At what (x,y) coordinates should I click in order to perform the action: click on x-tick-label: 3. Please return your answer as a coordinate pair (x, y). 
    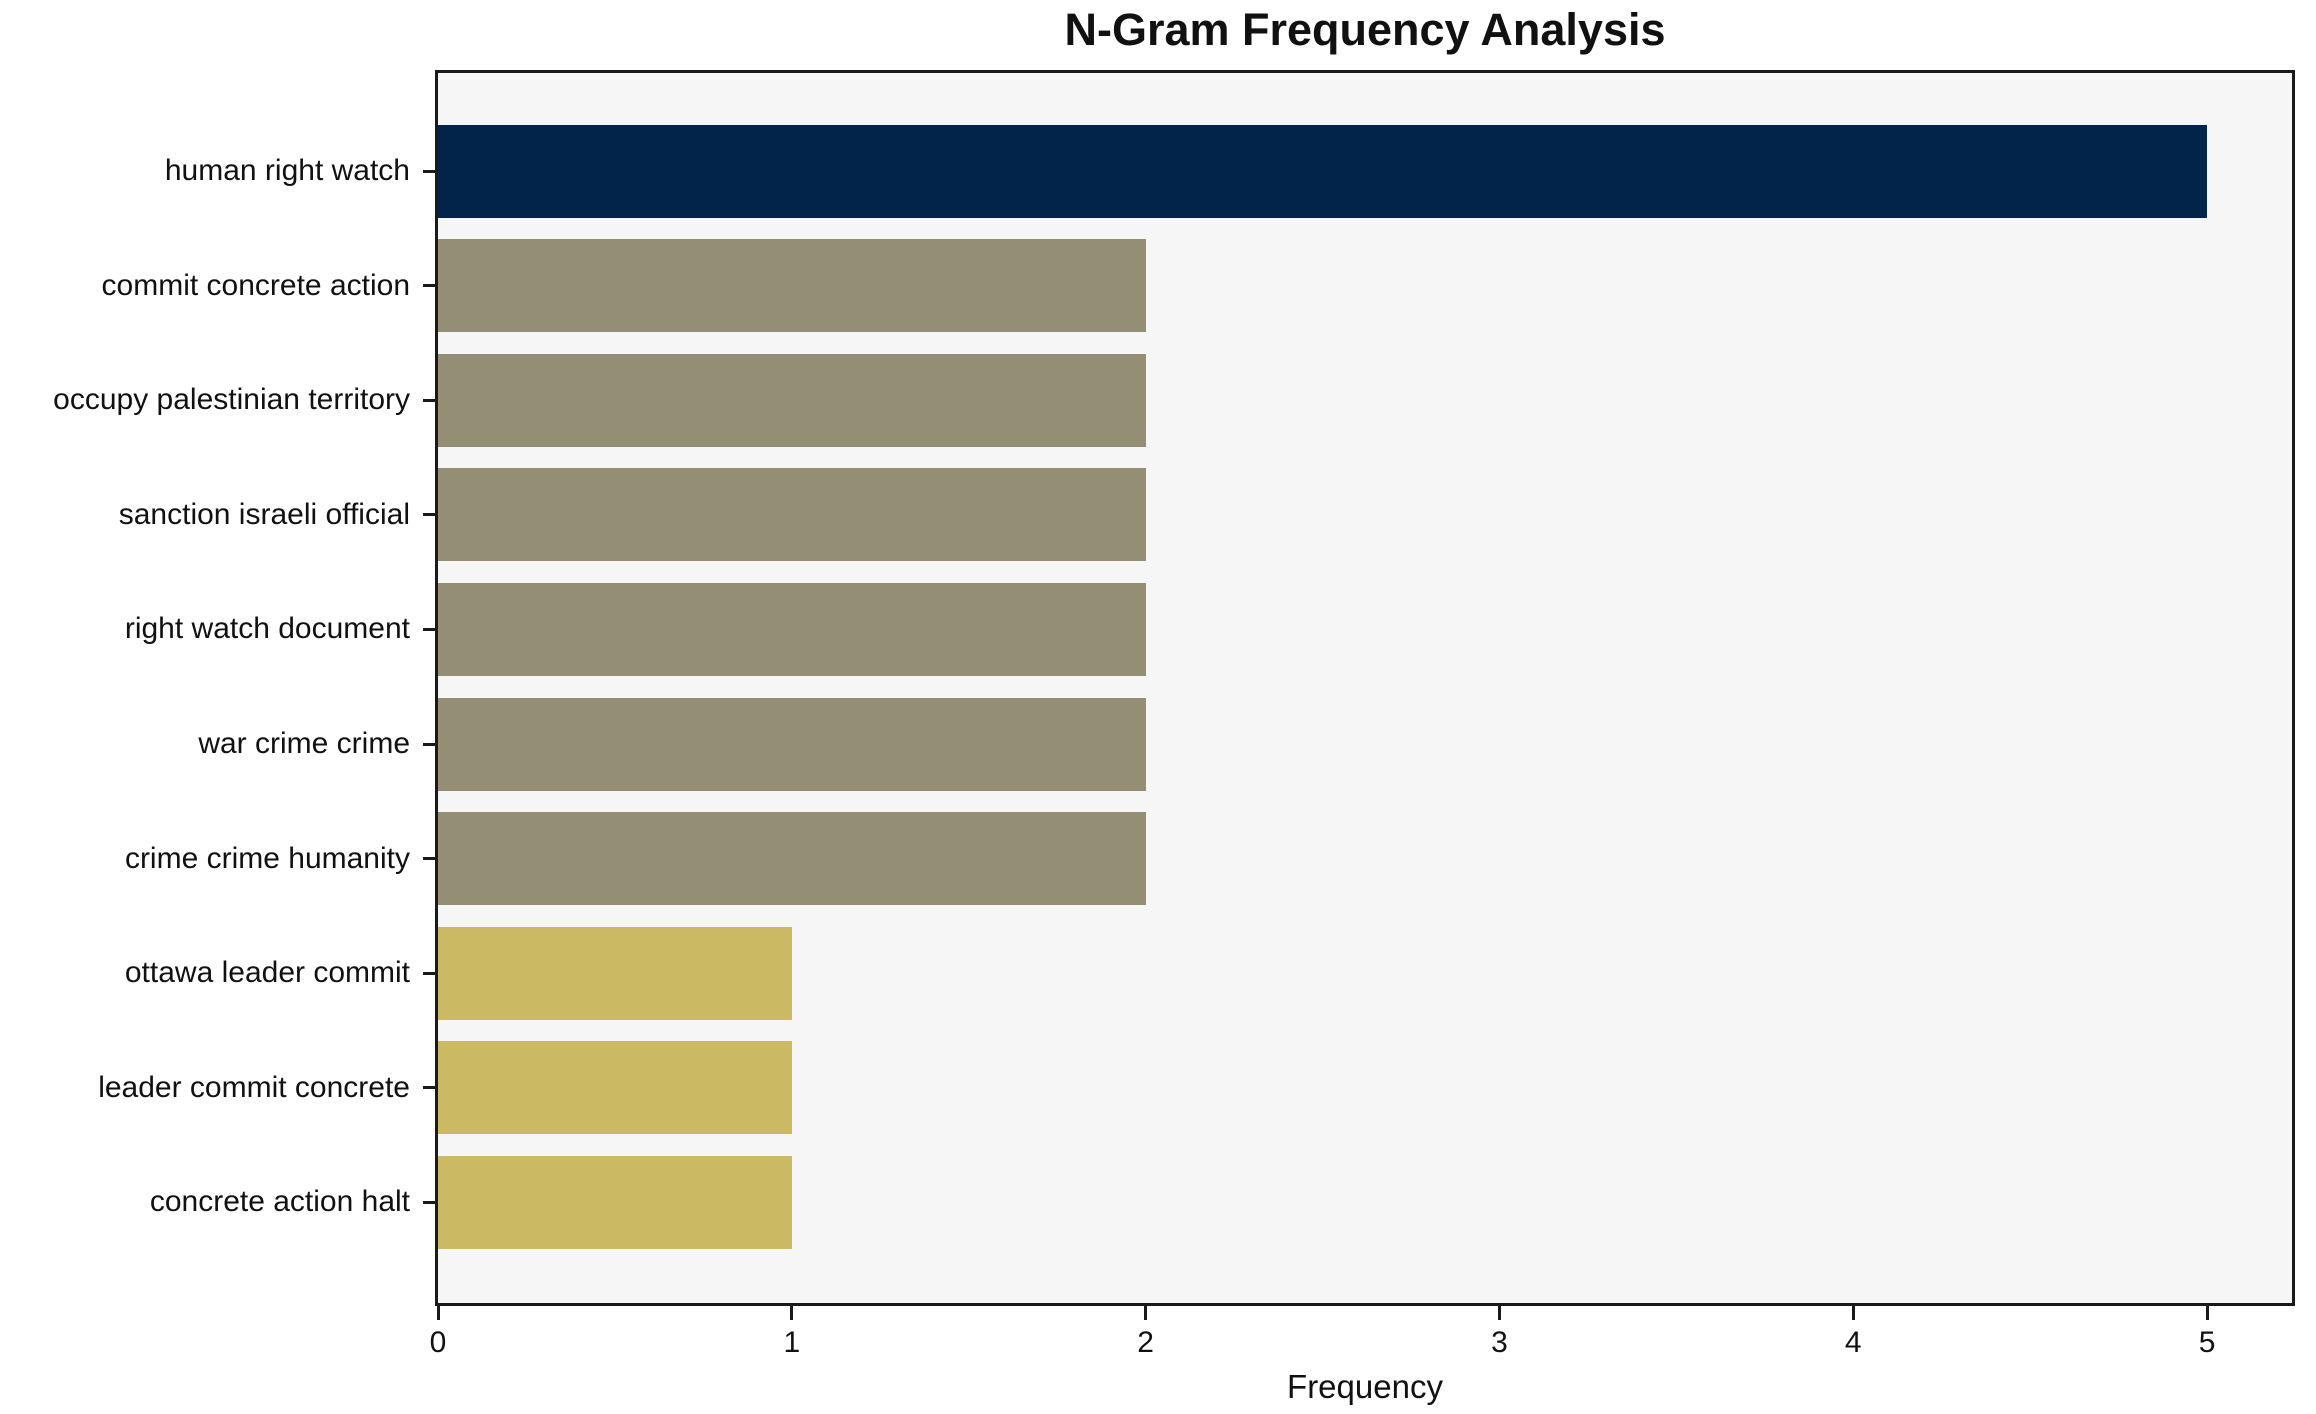
    Looking at the image, I should click on (1499, 1342).